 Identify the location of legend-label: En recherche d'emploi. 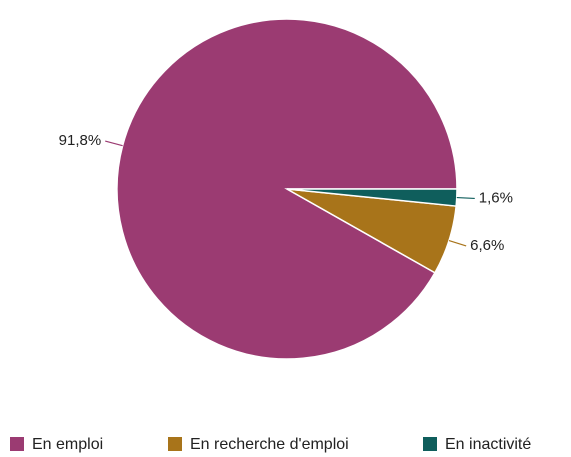
(269, 444).